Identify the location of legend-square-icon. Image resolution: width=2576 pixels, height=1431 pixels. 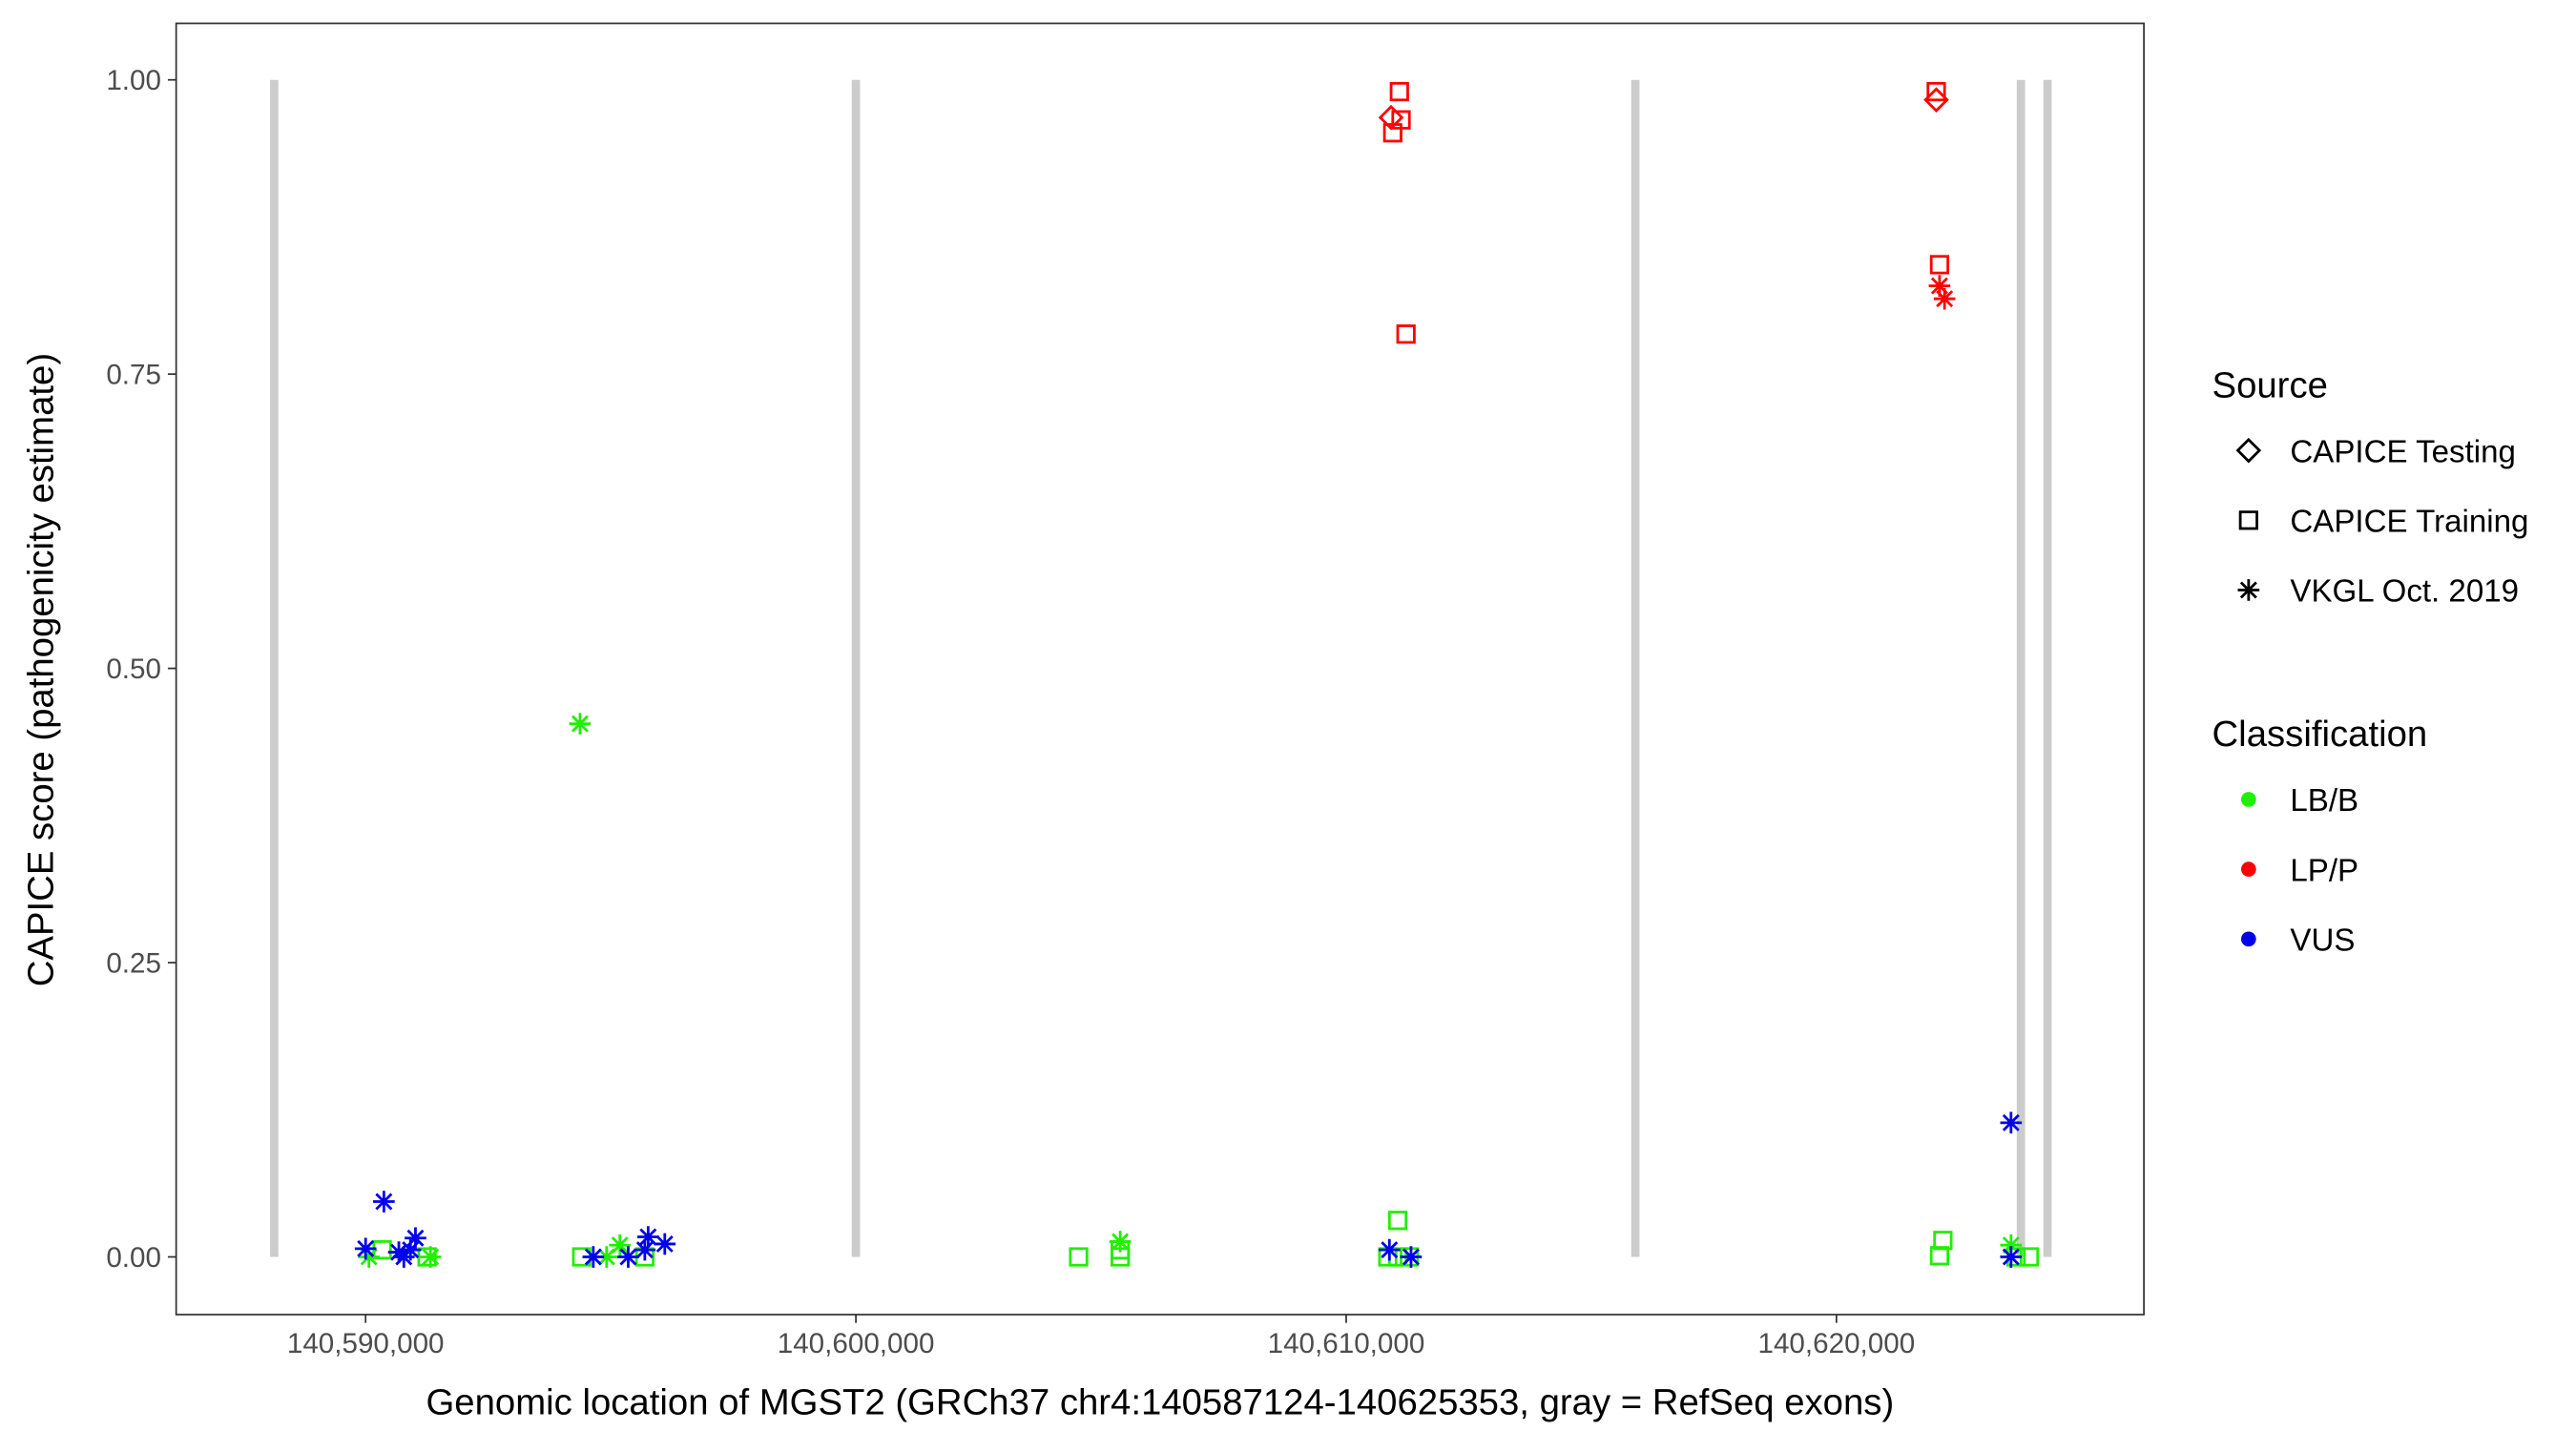
(2248, 520).